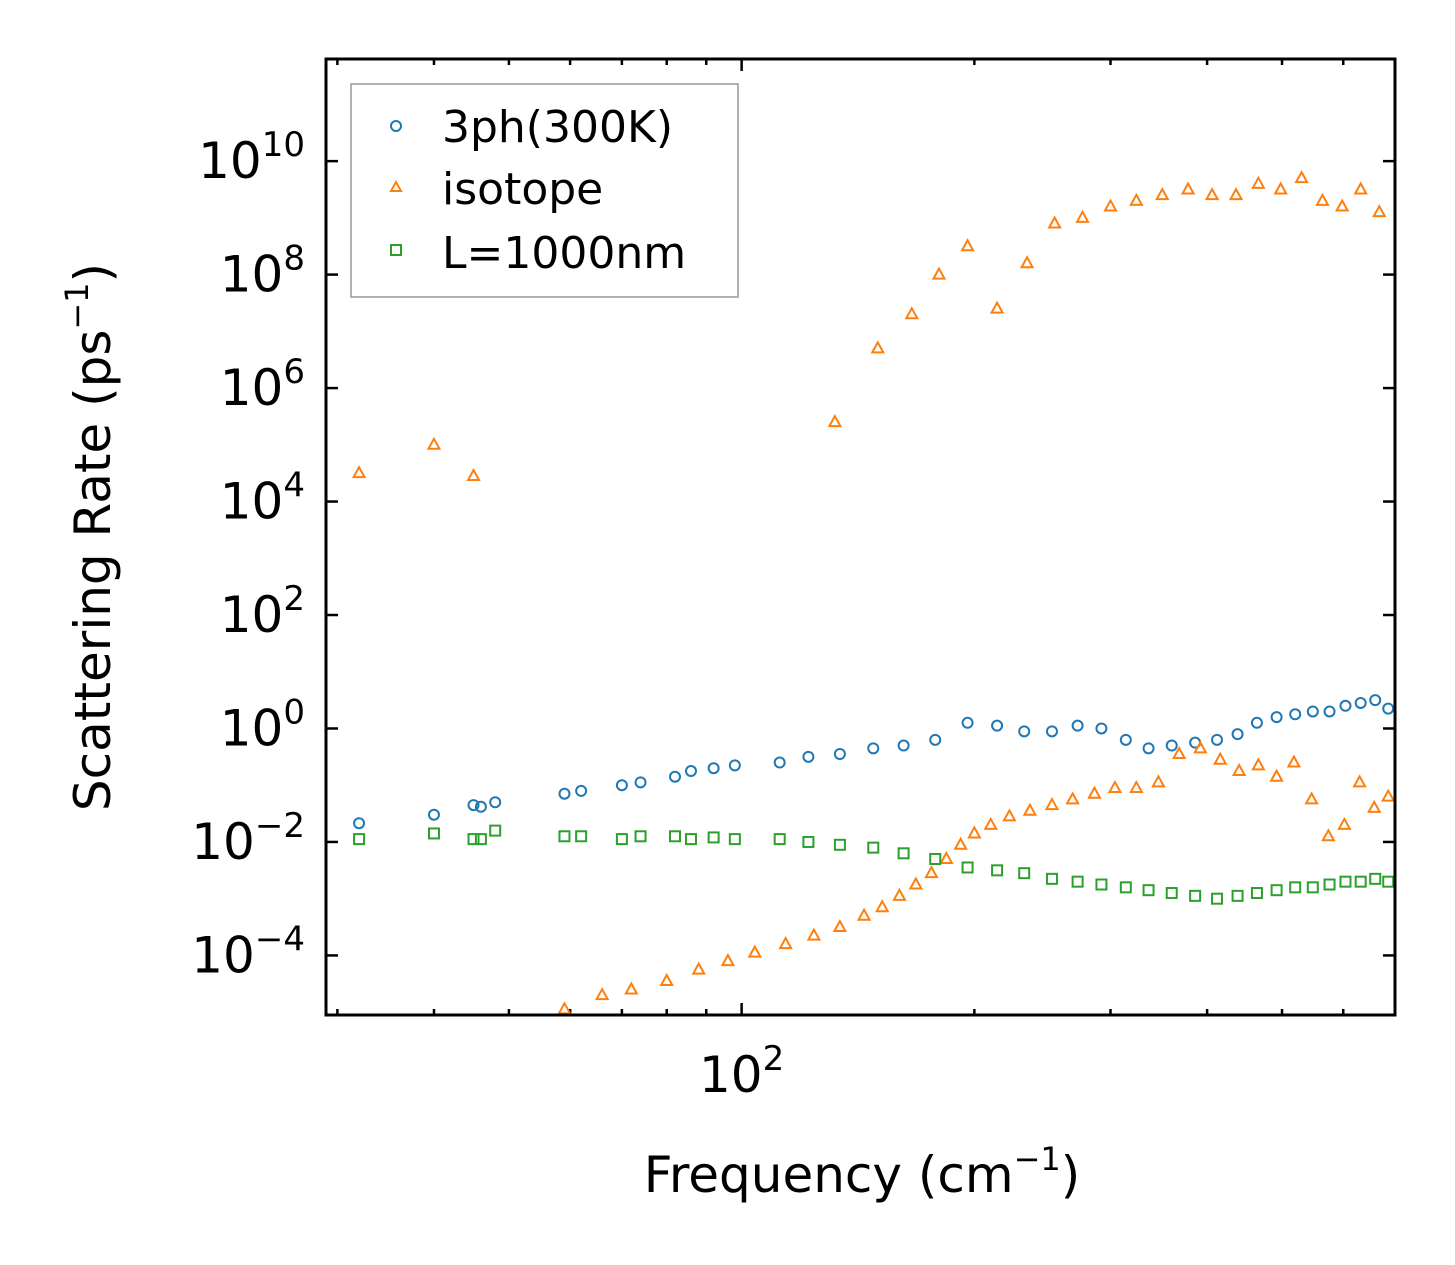 This screenshot has height=1265, width=1455. What do you see at coordinates (874, 762) in the screenshot?
I see `series-circle` at bounding box center [874, 762].